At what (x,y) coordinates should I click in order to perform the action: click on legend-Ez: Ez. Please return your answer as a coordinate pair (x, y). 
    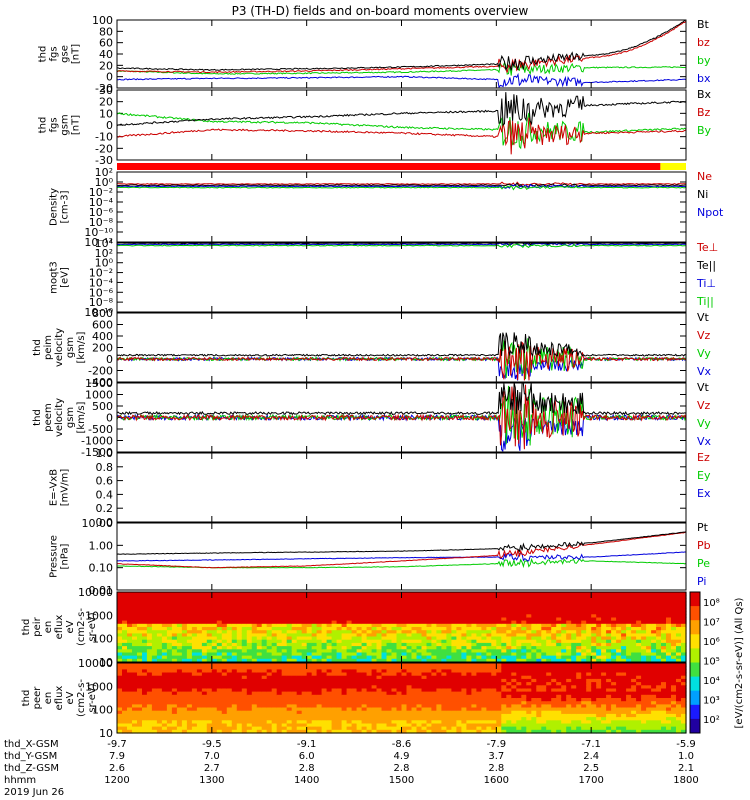
    Looking at the image, I should click on (703, 457).